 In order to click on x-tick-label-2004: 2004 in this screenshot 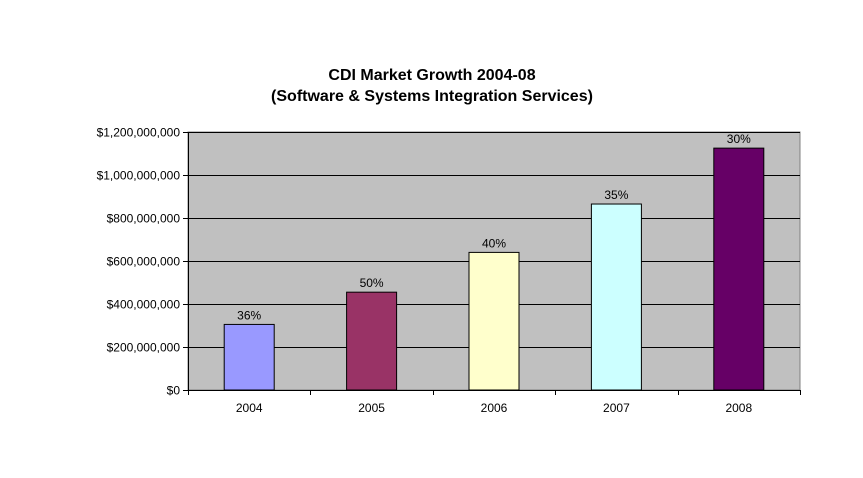, I will do `click(249, 408)`.